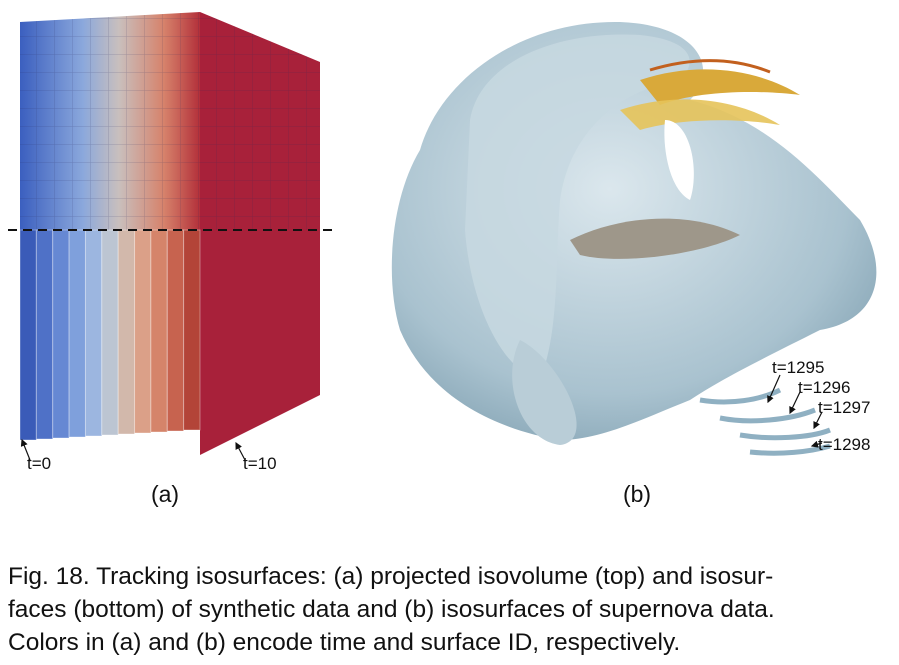  I want to click on panel-label: (a), so click(165, 494).